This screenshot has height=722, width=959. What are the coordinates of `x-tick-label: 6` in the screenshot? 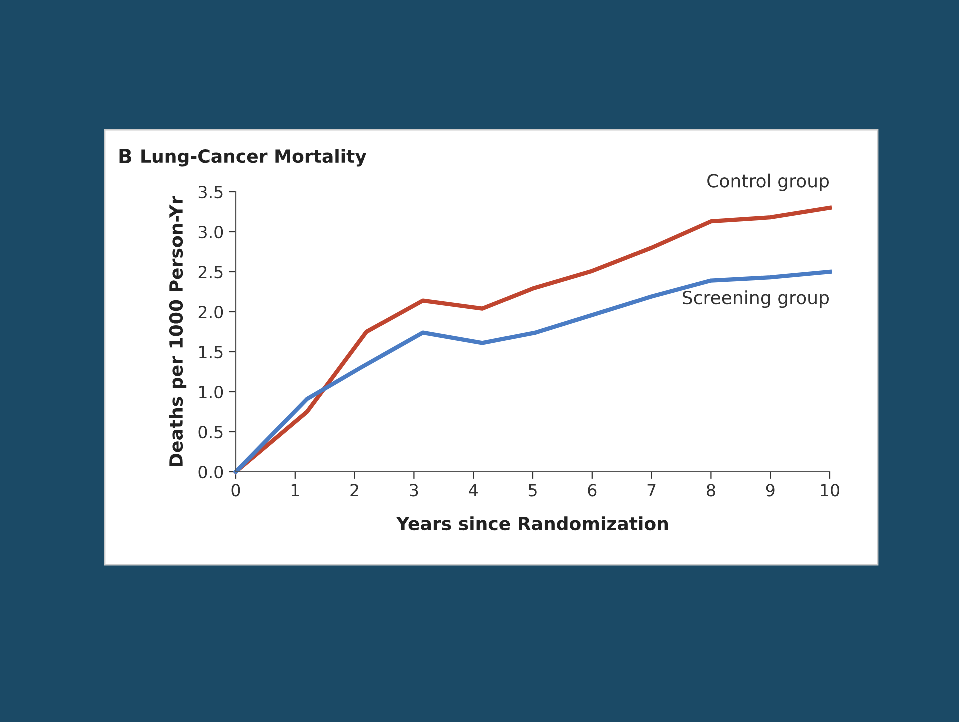 It's located at (592, 490).